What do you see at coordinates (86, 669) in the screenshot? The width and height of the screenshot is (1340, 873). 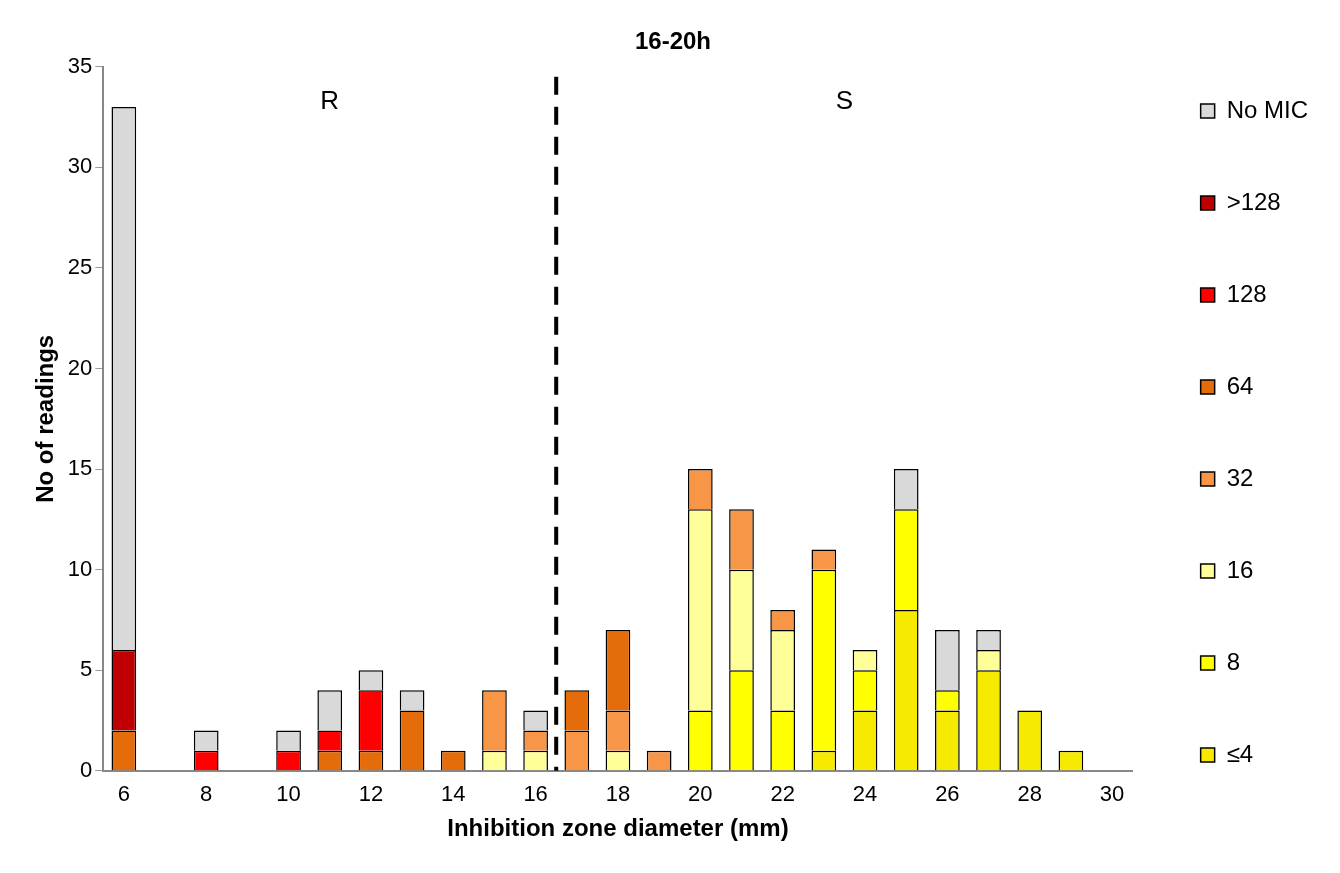 I see `y-tick-label: 5` at bounding box center [86, 669].